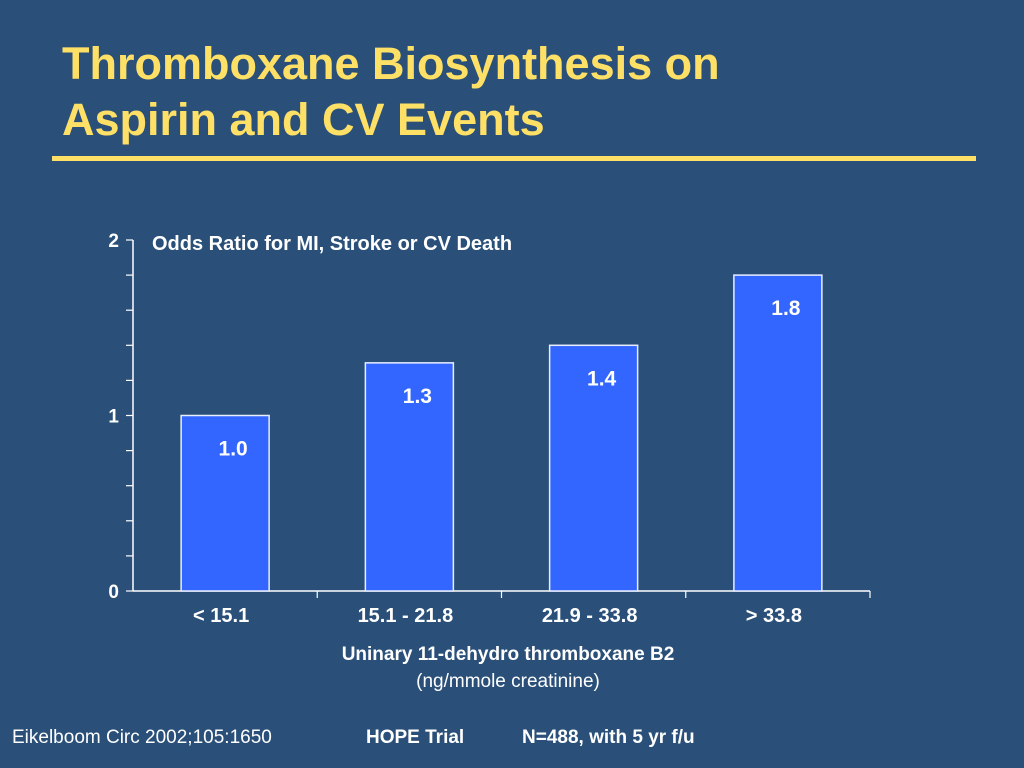  What do you see at coordinates (608, 737) in the screenshot?
I see `footer-sample-size: N=488, with 5 yr f/u` at bounding box center [608, 737].